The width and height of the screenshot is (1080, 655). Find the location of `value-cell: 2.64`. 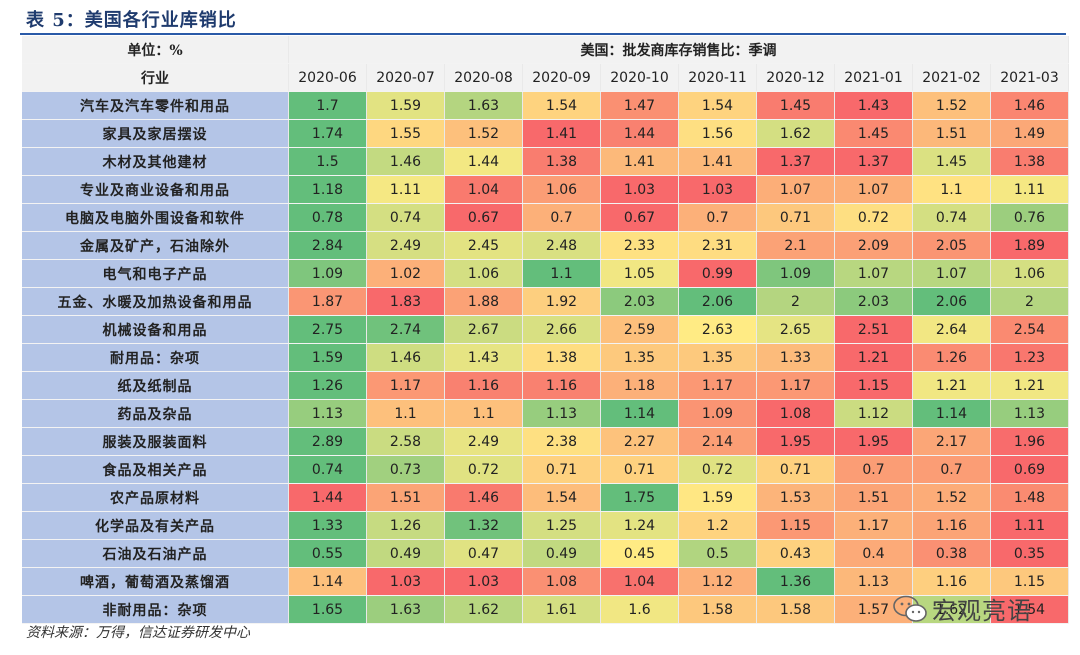

value-cell: 2.64 is located at coordinates (951, 329).